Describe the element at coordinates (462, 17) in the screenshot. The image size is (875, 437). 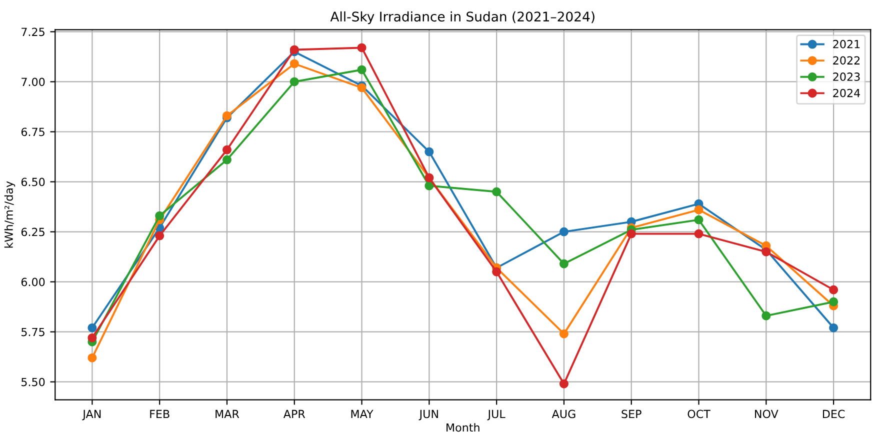
I see `chart-title: All-Sky Irradiance in Sudan (2021–2024)` at that location.